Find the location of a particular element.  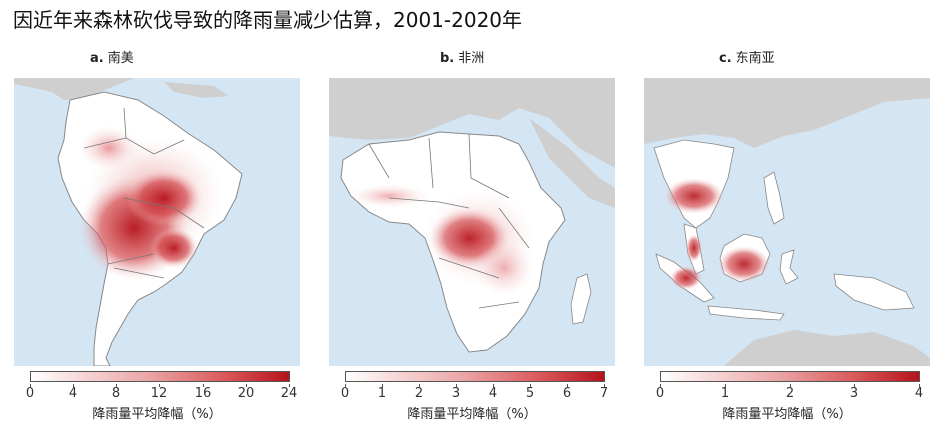

panel-label-south-america: a. 南美 is located at coordinates (112, 58).